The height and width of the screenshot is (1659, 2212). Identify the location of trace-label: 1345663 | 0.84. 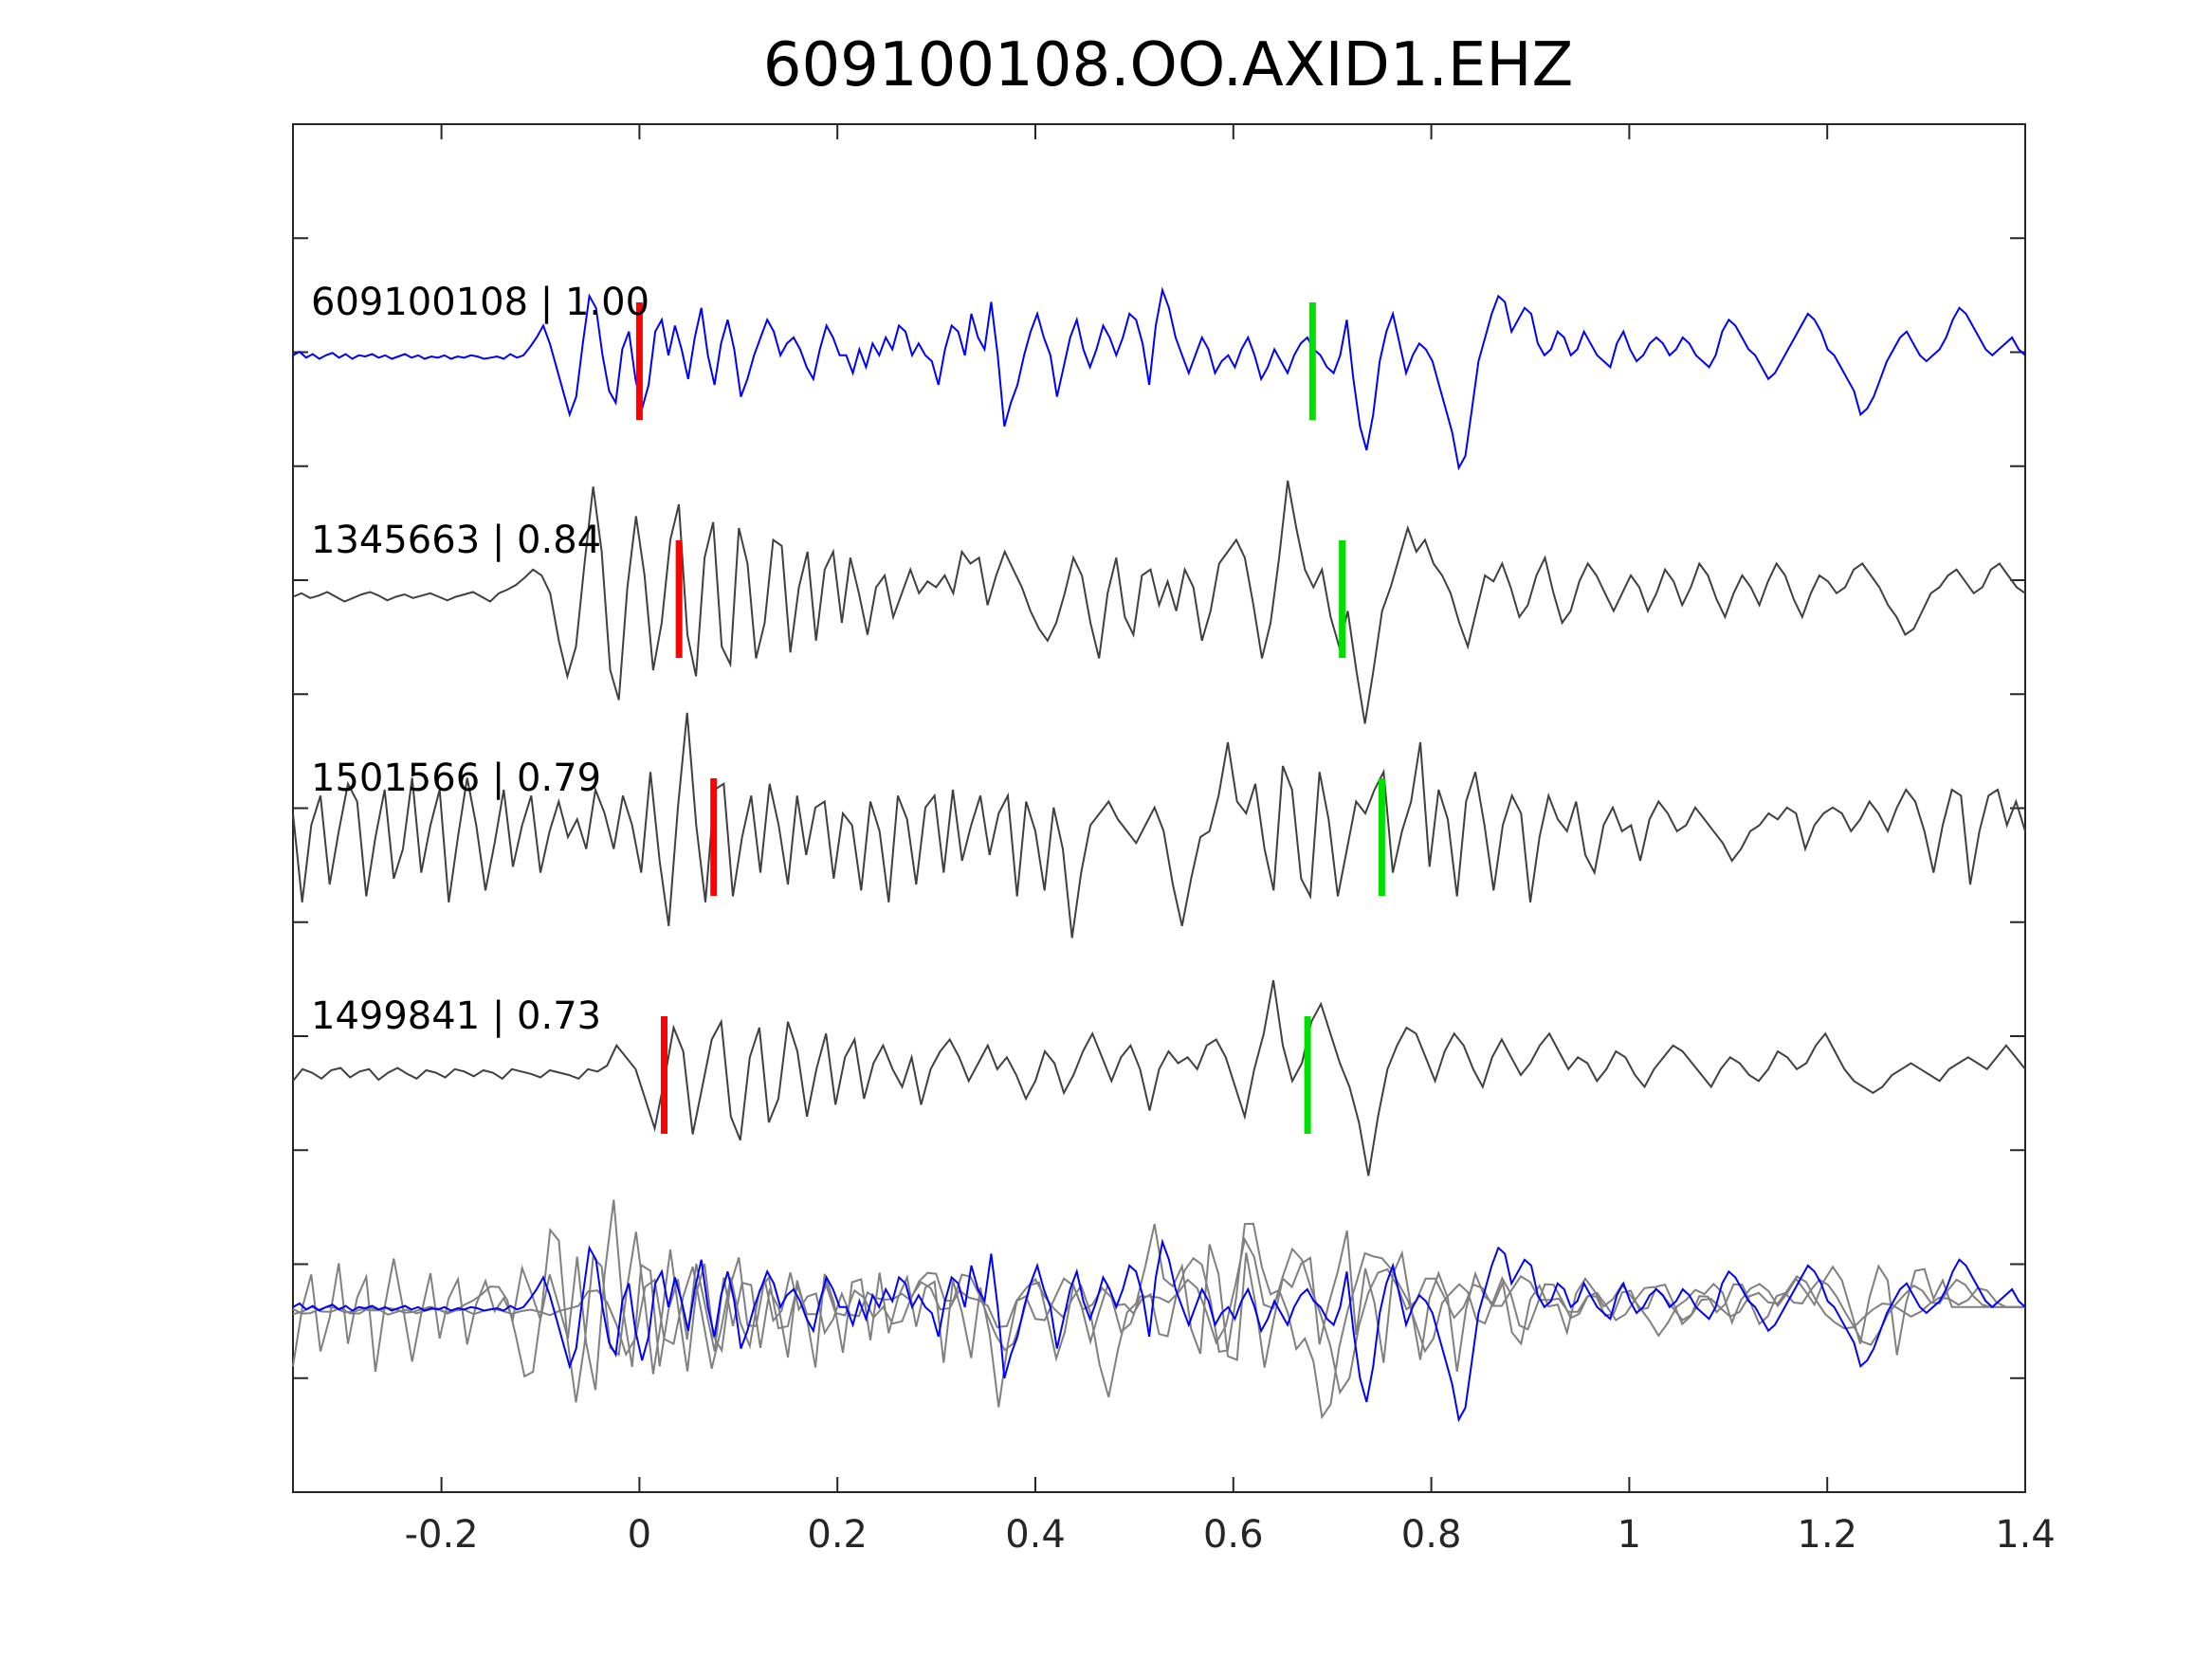
(456, 540).